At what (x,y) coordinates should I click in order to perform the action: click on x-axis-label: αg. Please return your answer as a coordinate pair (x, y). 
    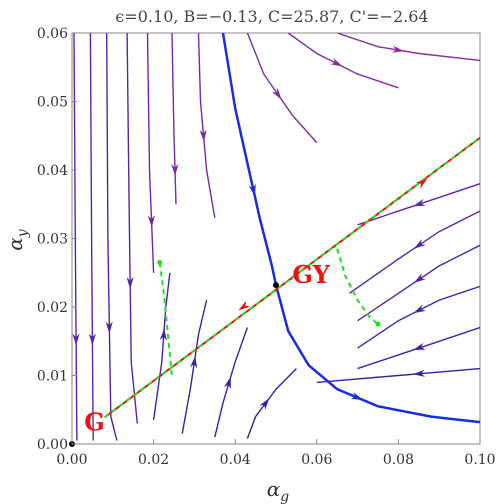
    Looking at the image, I should click on (278, 490).